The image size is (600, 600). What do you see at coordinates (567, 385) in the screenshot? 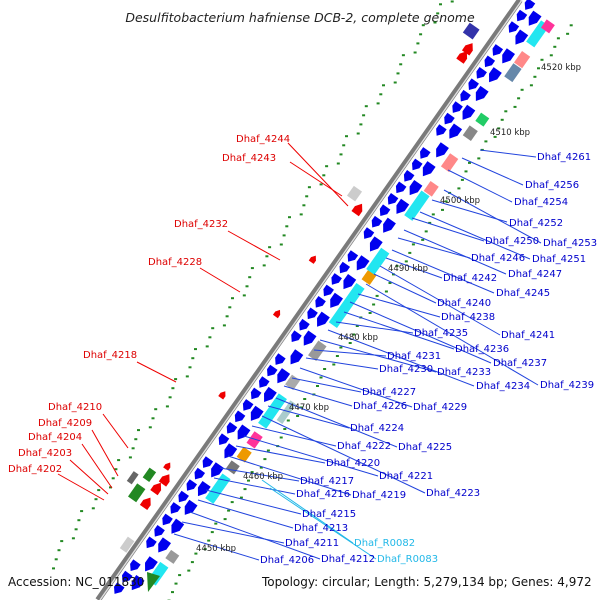
I see `gene-label-right: Dhaf_4239` at bounding box center [567, 385].